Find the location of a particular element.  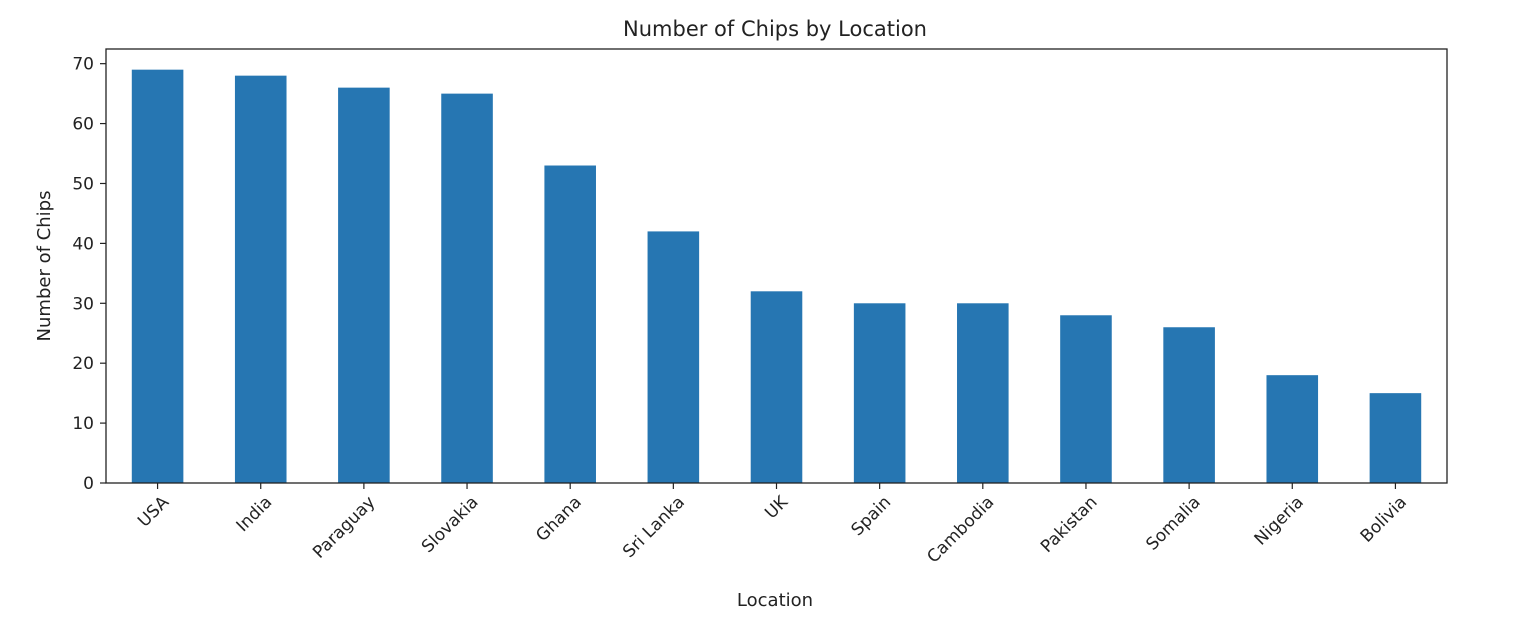

bar-pakistan is located at coordinates (1086, 399).